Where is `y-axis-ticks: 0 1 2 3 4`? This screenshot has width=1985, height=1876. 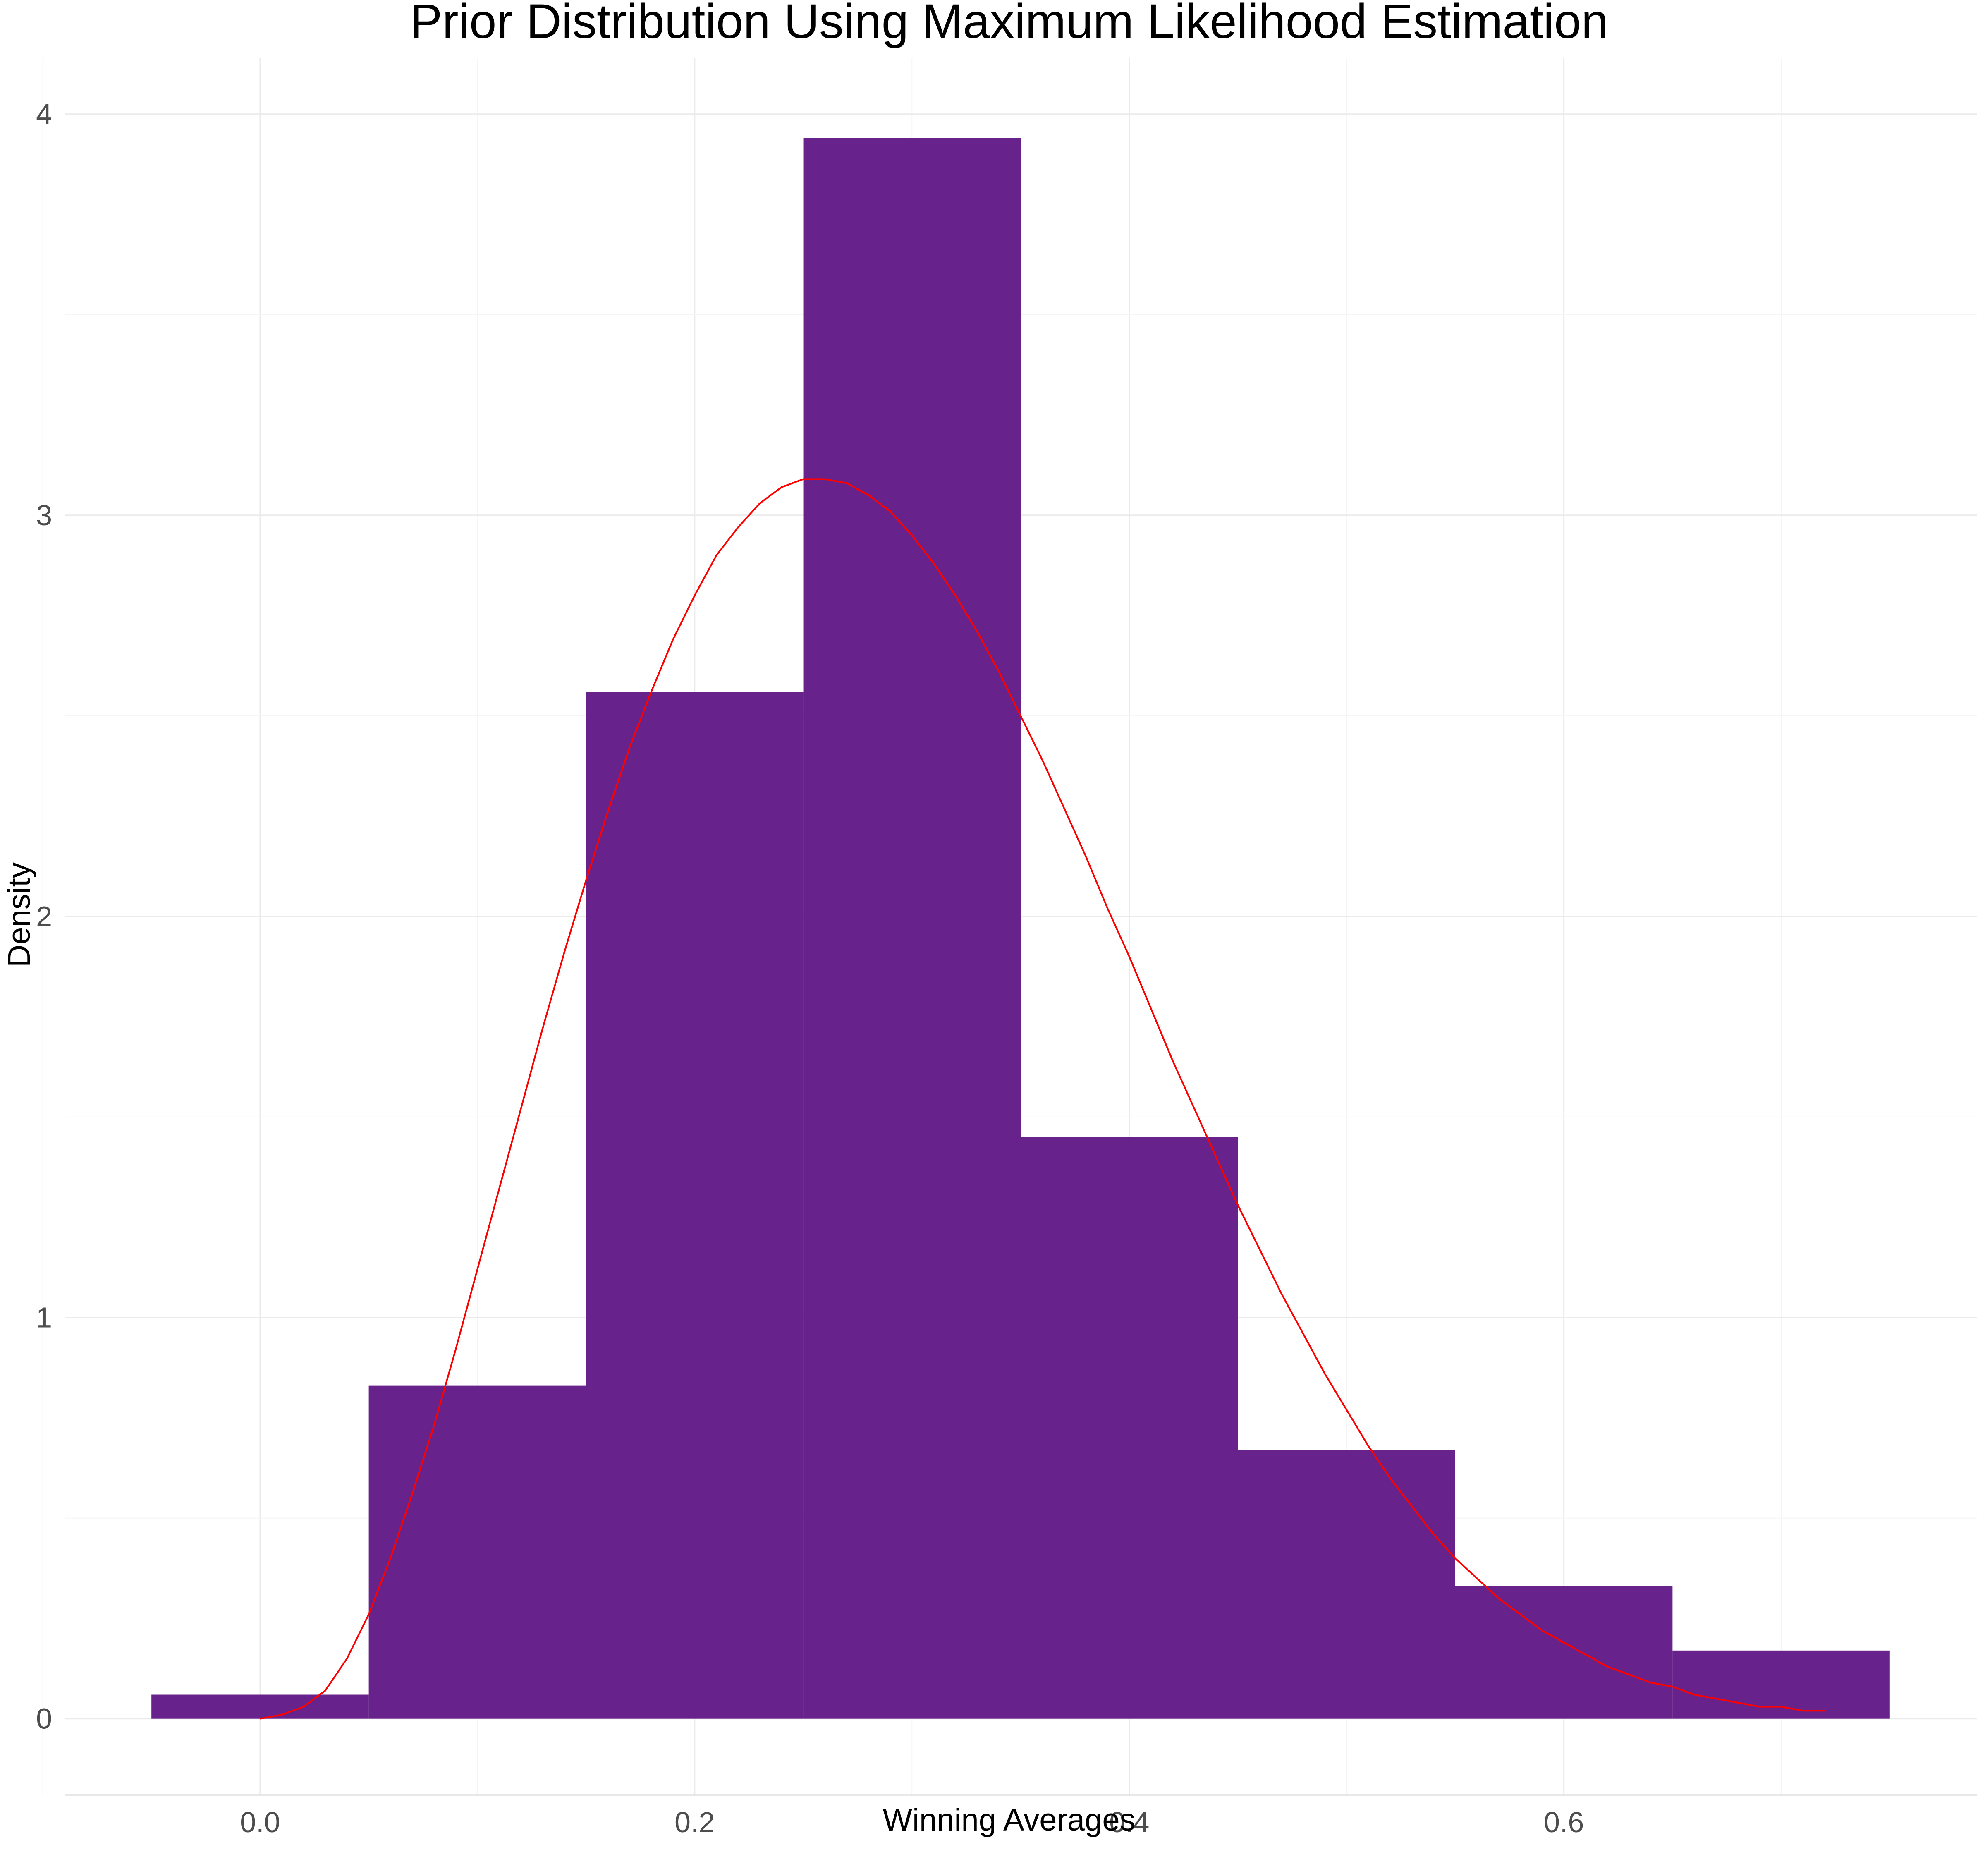 y-axis-ticks: 0 1 2 3 4 is located at coordinates (44, 916).